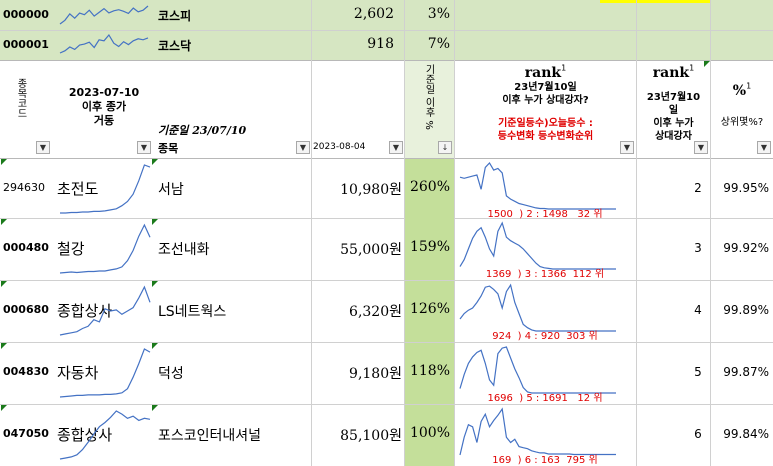 The width and height of the screenshot is (773, 466). What do you see at coordinates (746, 248) in the screenshot?
I see `stock-top-ratio: 99.92%` at bounding box center [746, 248].